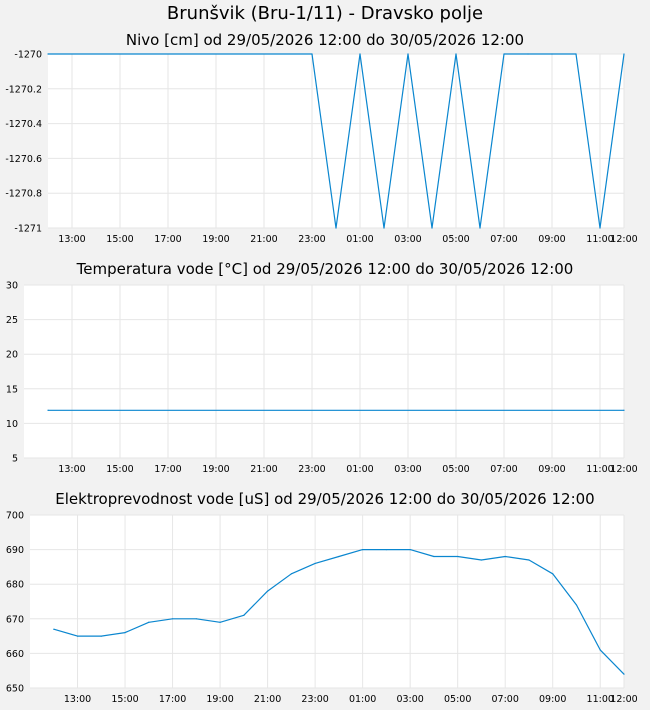 This screenshot has width=650, height=710. What do you see at coordinates (23, 89) in the screenshot?
I see `y-tick-label: -1270.2` at bounding box center [23, 89].